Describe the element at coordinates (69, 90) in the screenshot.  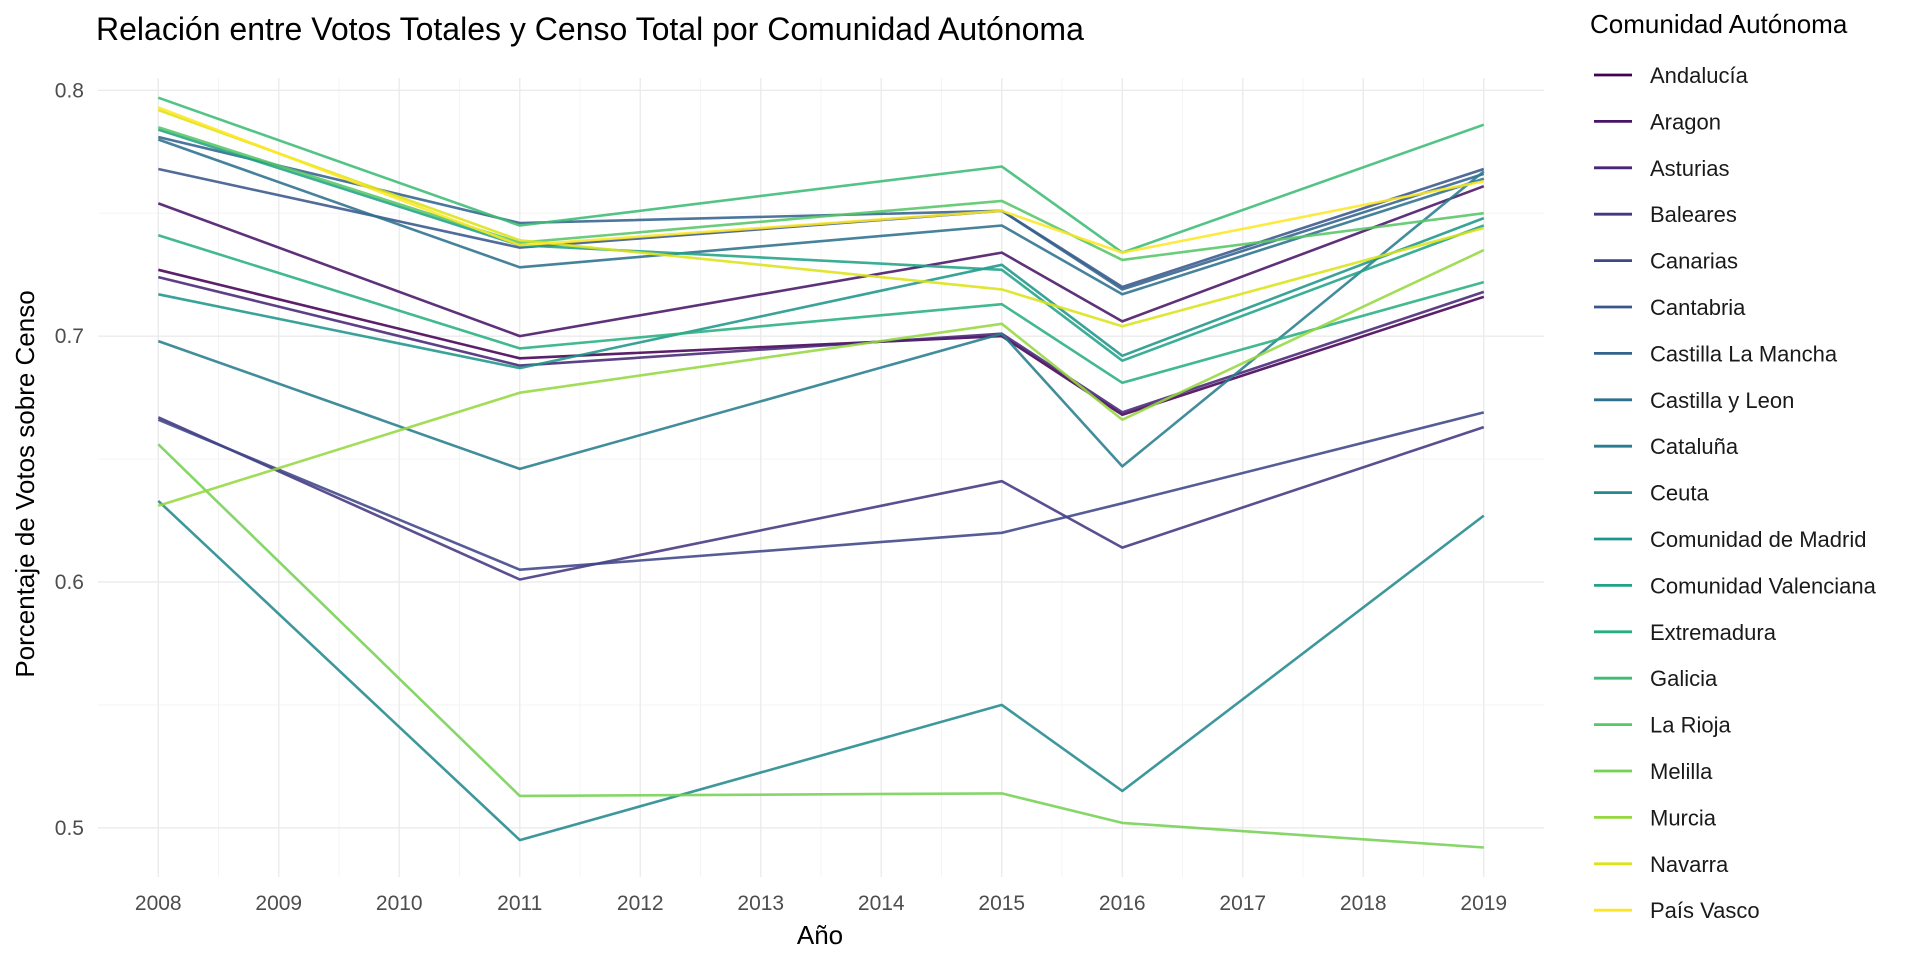
I see `y-tick-label: 0.8` at that location.